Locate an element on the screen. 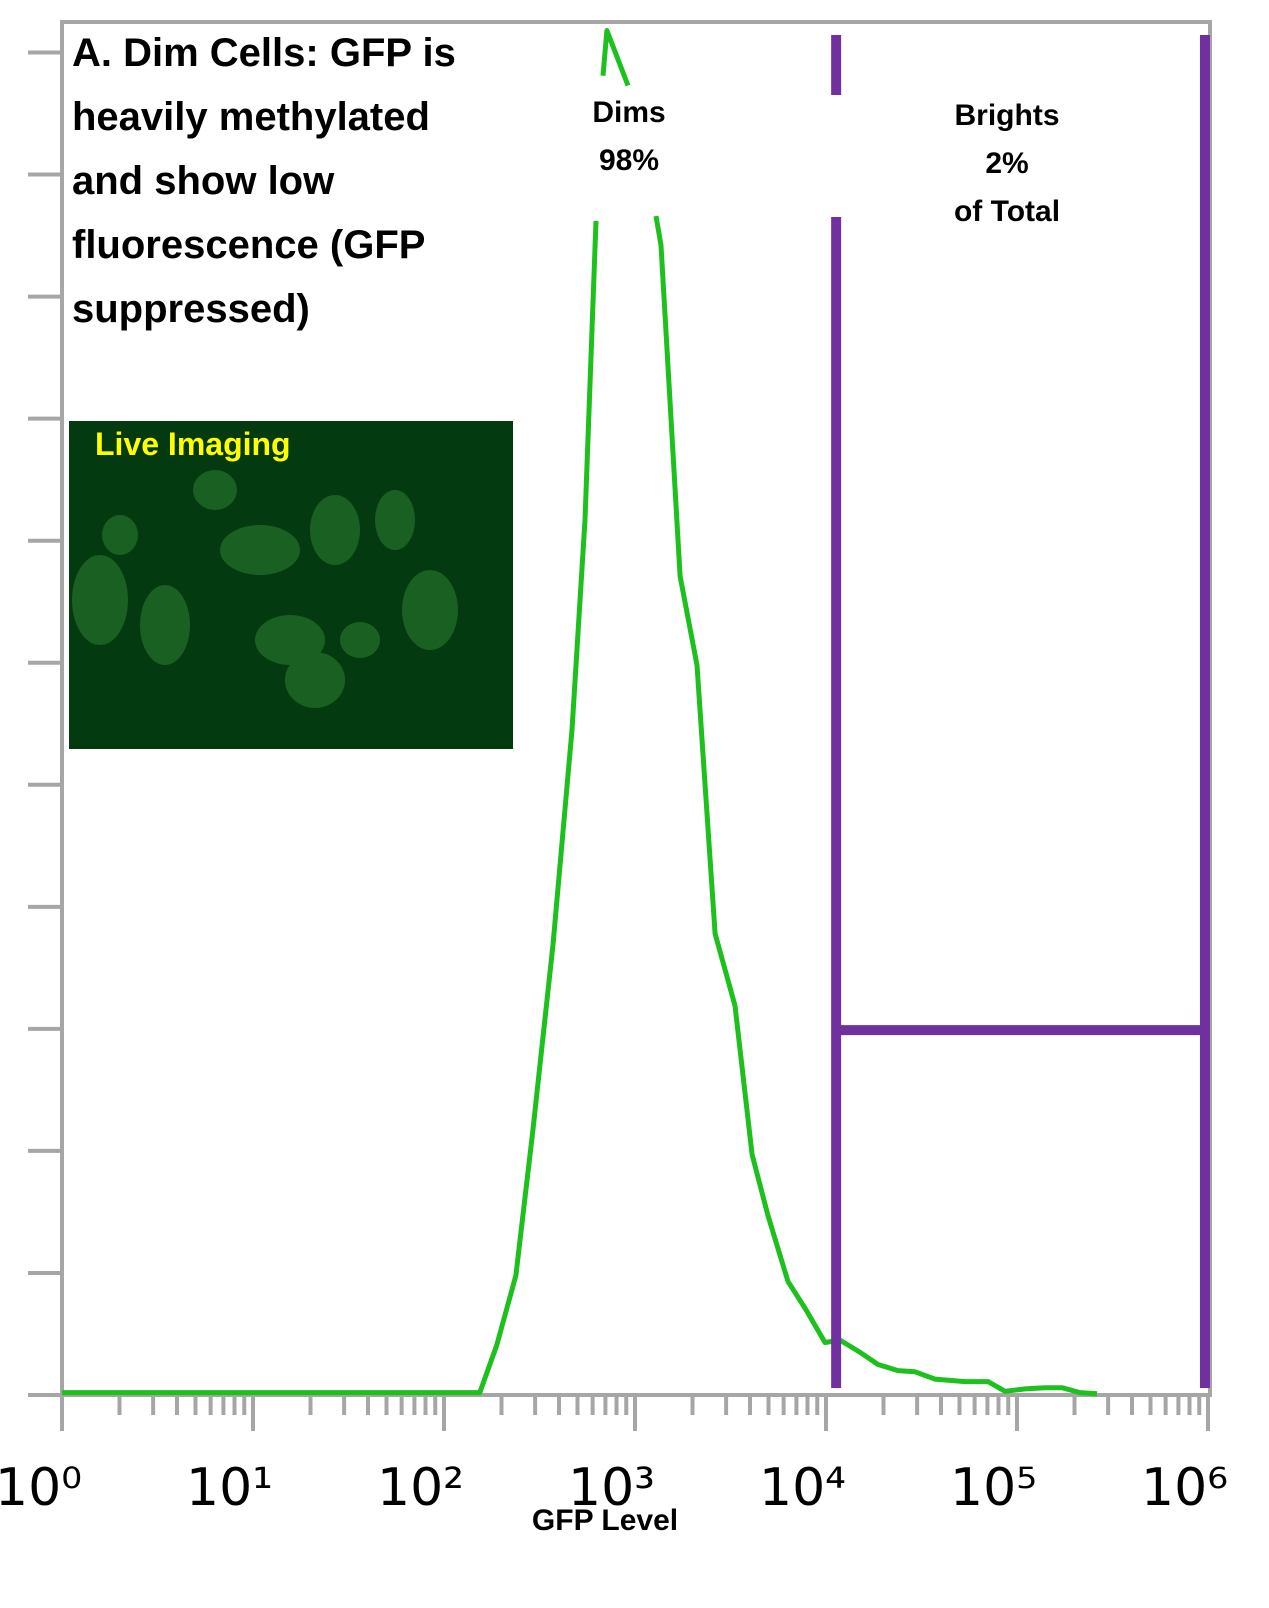  dims-label: Dims is located at coordinates (628, 112).